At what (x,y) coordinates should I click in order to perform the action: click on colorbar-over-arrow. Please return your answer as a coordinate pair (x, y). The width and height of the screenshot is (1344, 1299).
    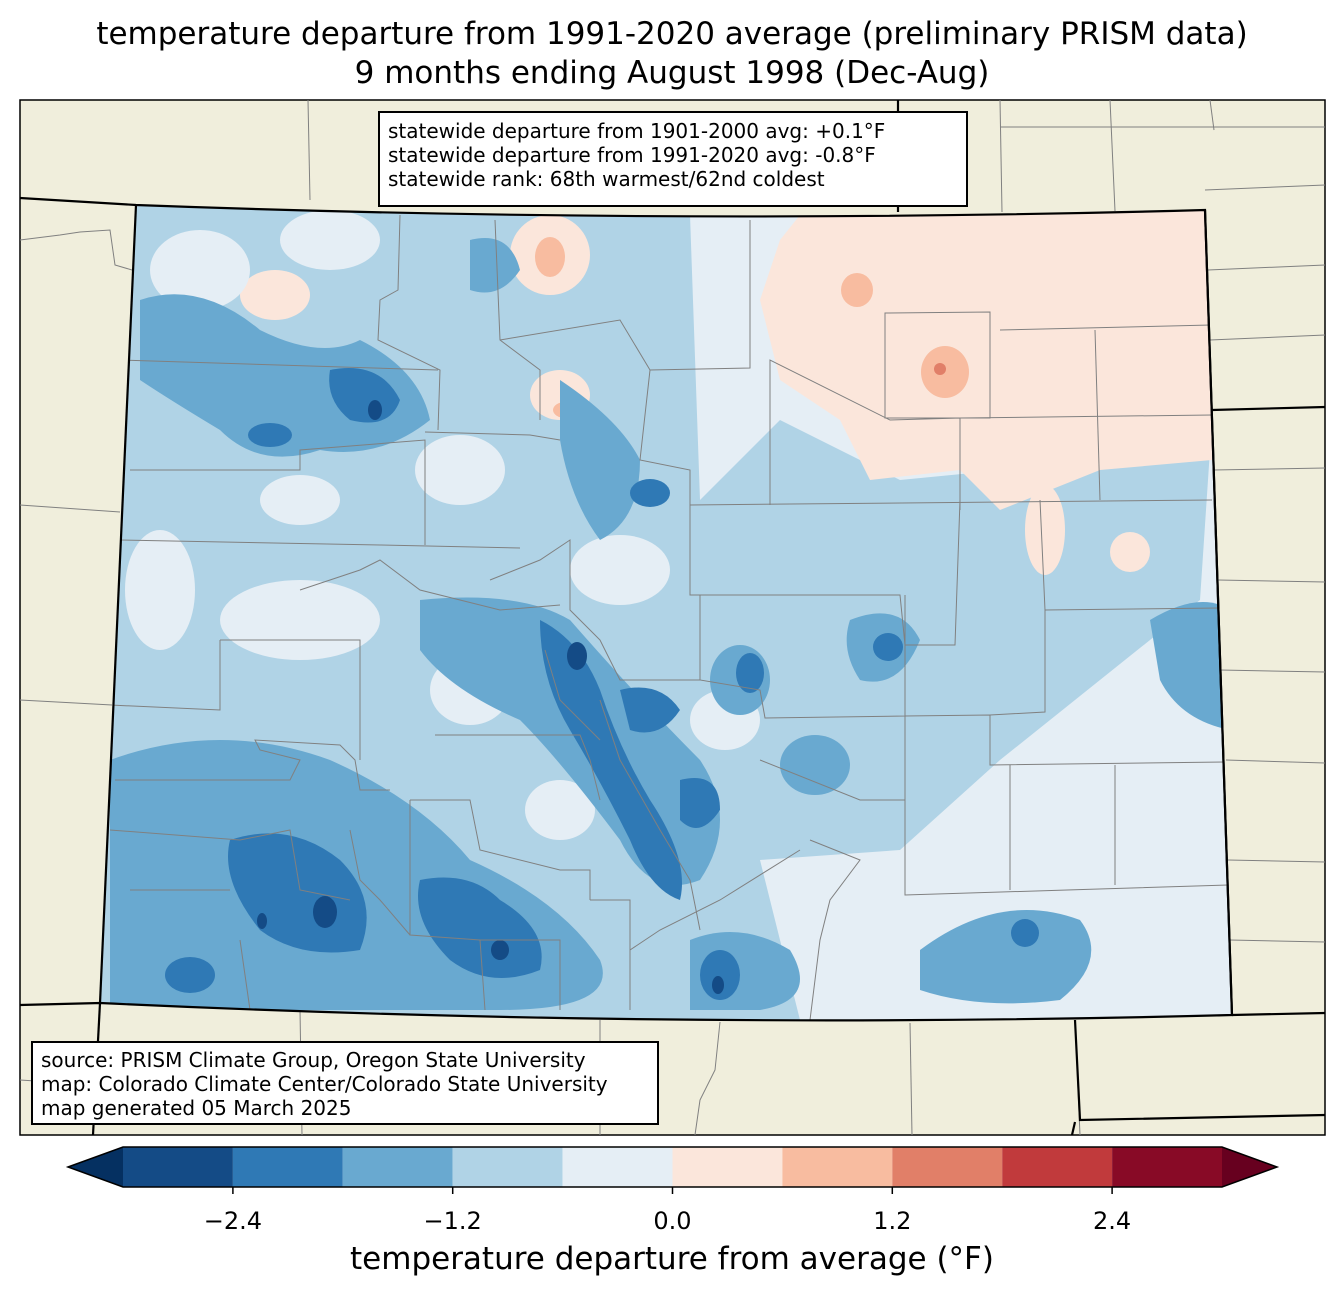
    Looking at the image, I should click on (1249, 1167).